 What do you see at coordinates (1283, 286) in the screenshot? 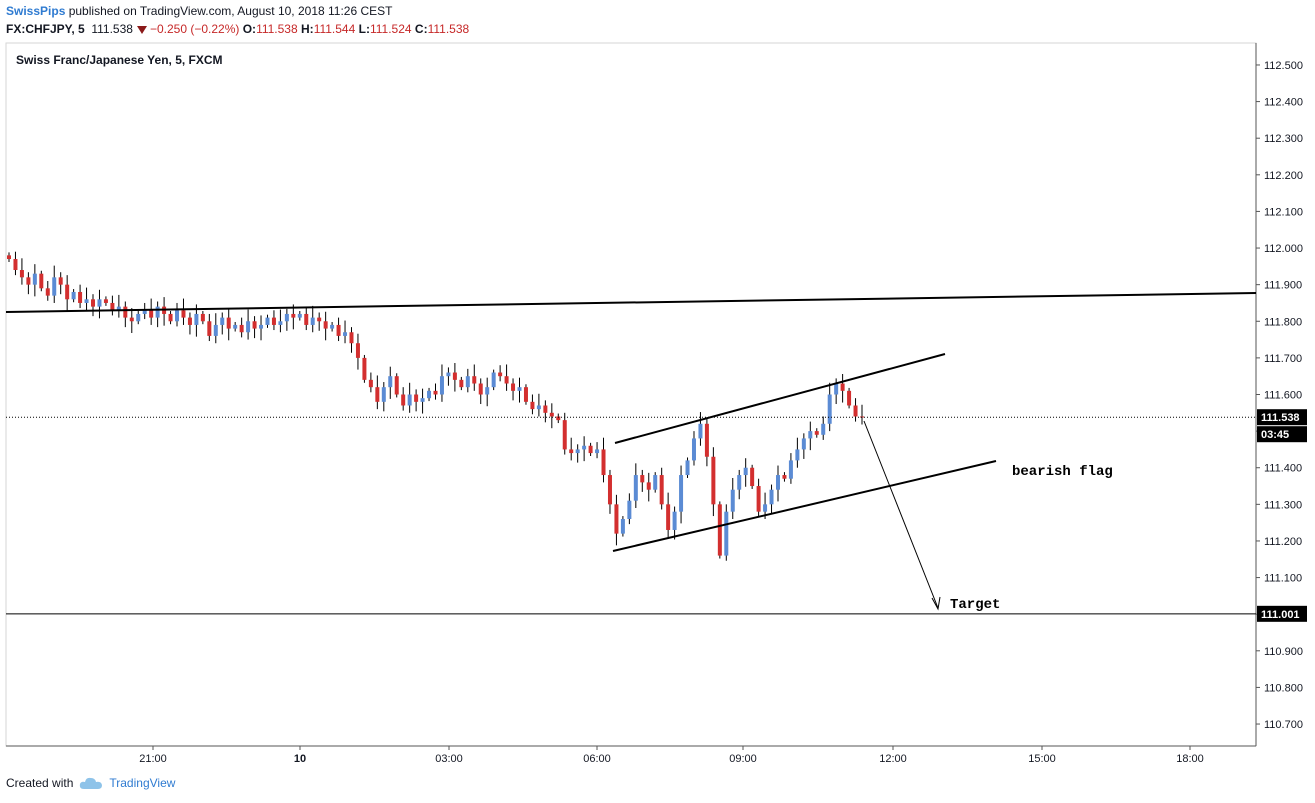
I see `price-tick-label: 111.900` at bounding box center [1283, 286].